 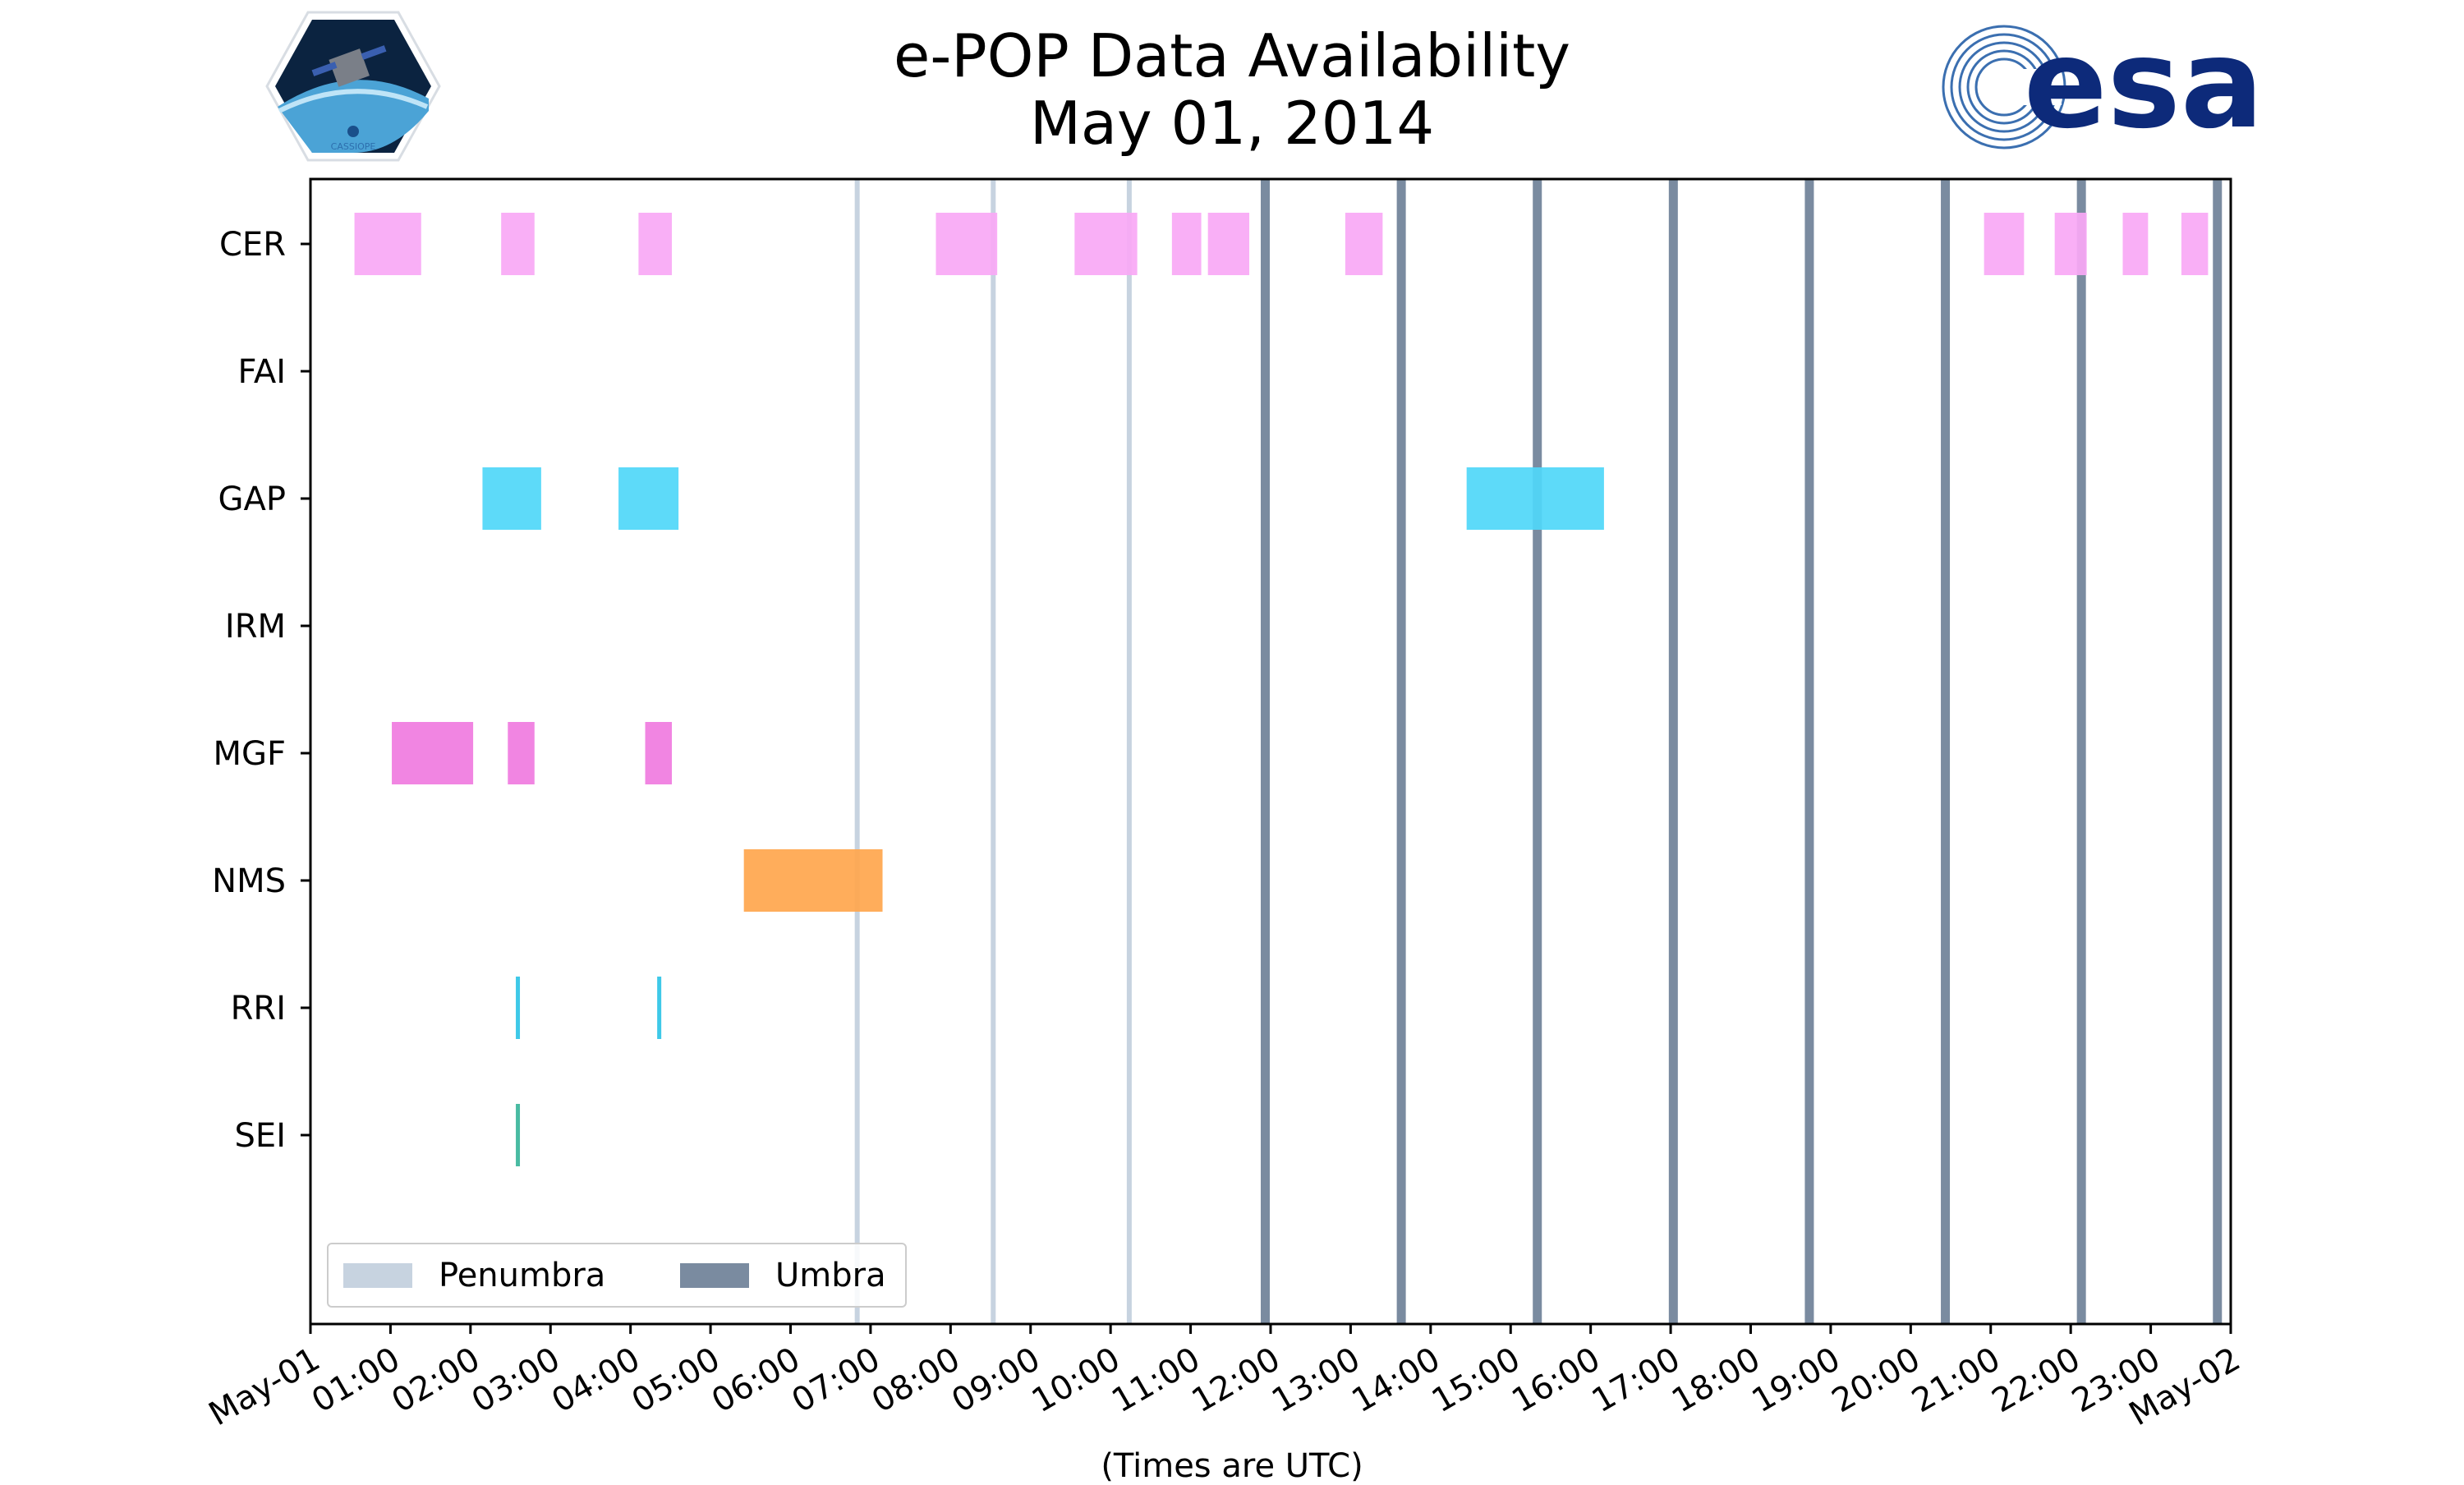 I want to click on x-tick-label-18: 18:00, so click(x=1716, y=1380).